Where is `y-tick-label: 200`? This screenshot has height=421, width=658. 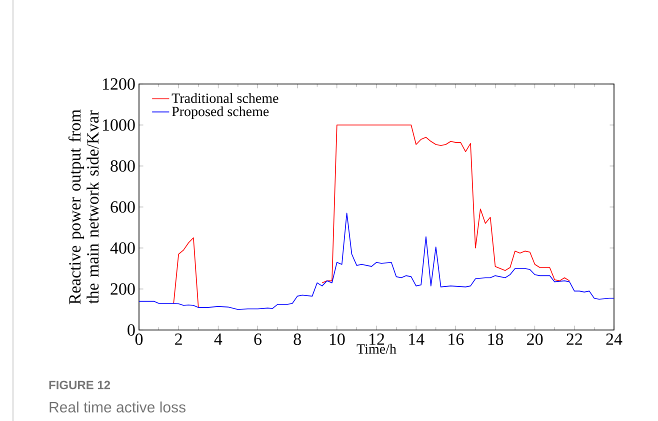 y-tick-label: 200 is located at coordinates (122, 289).